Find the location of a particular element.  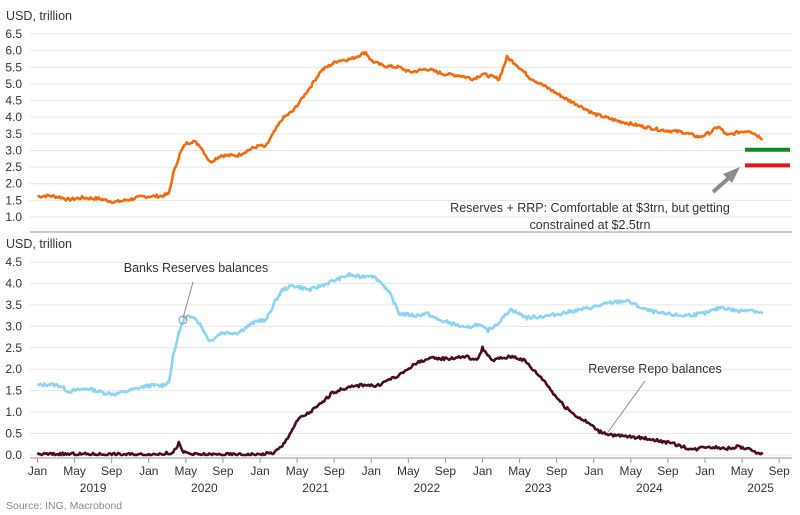

top-threshold-markers is located at coordinates (767, 157).